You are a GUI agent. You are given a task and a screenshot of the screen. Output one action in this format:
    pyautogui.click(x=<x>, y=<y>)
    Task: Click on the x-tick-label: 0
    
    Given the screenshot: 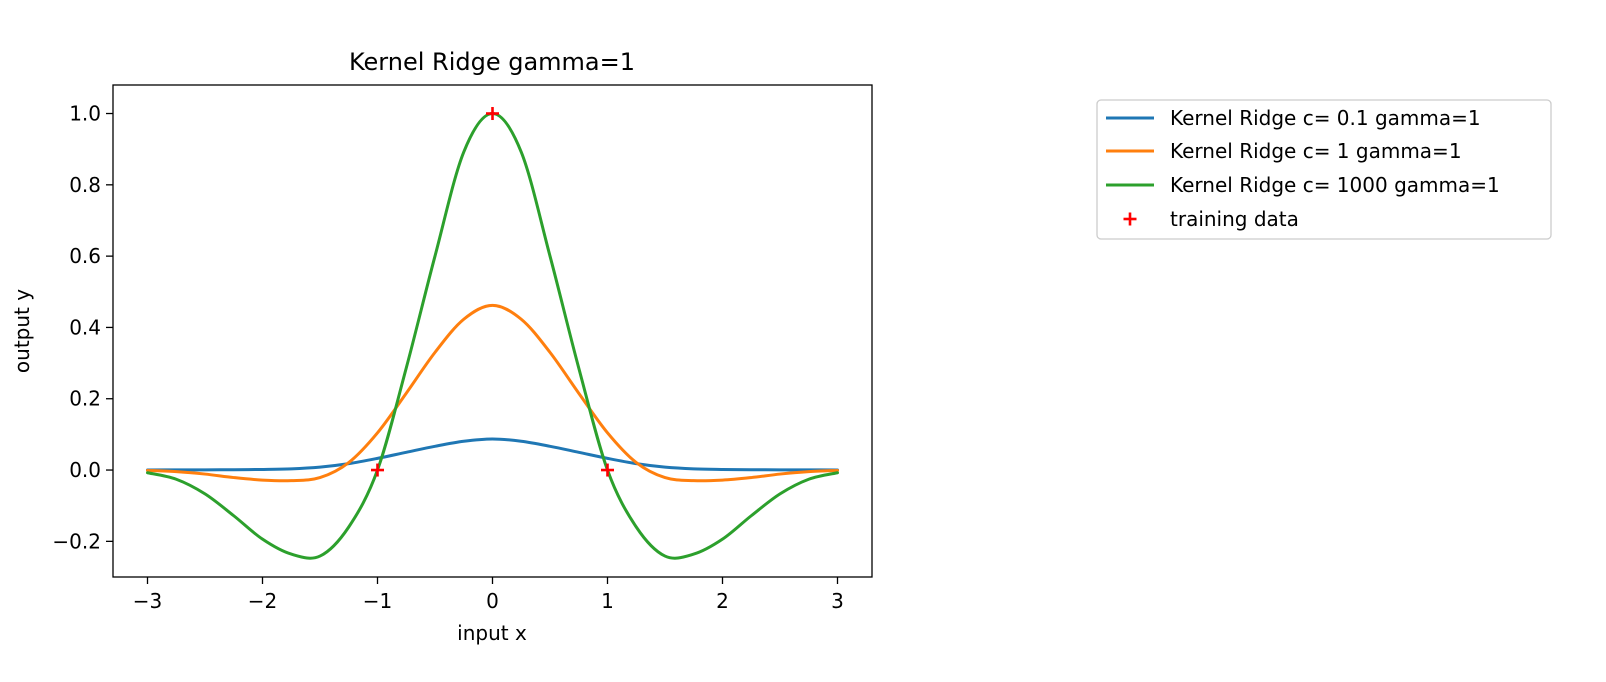 What is the action you would take?
    pyautogui.click(x=492, y=601)
    